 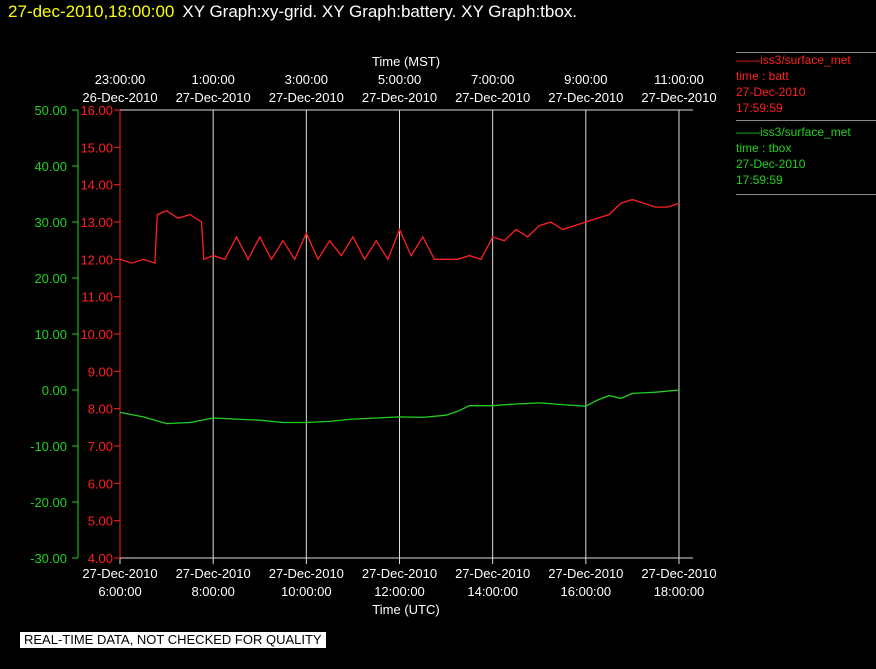 I want to click on batt-tick-label: 8.00, so click(x=100, y=409).